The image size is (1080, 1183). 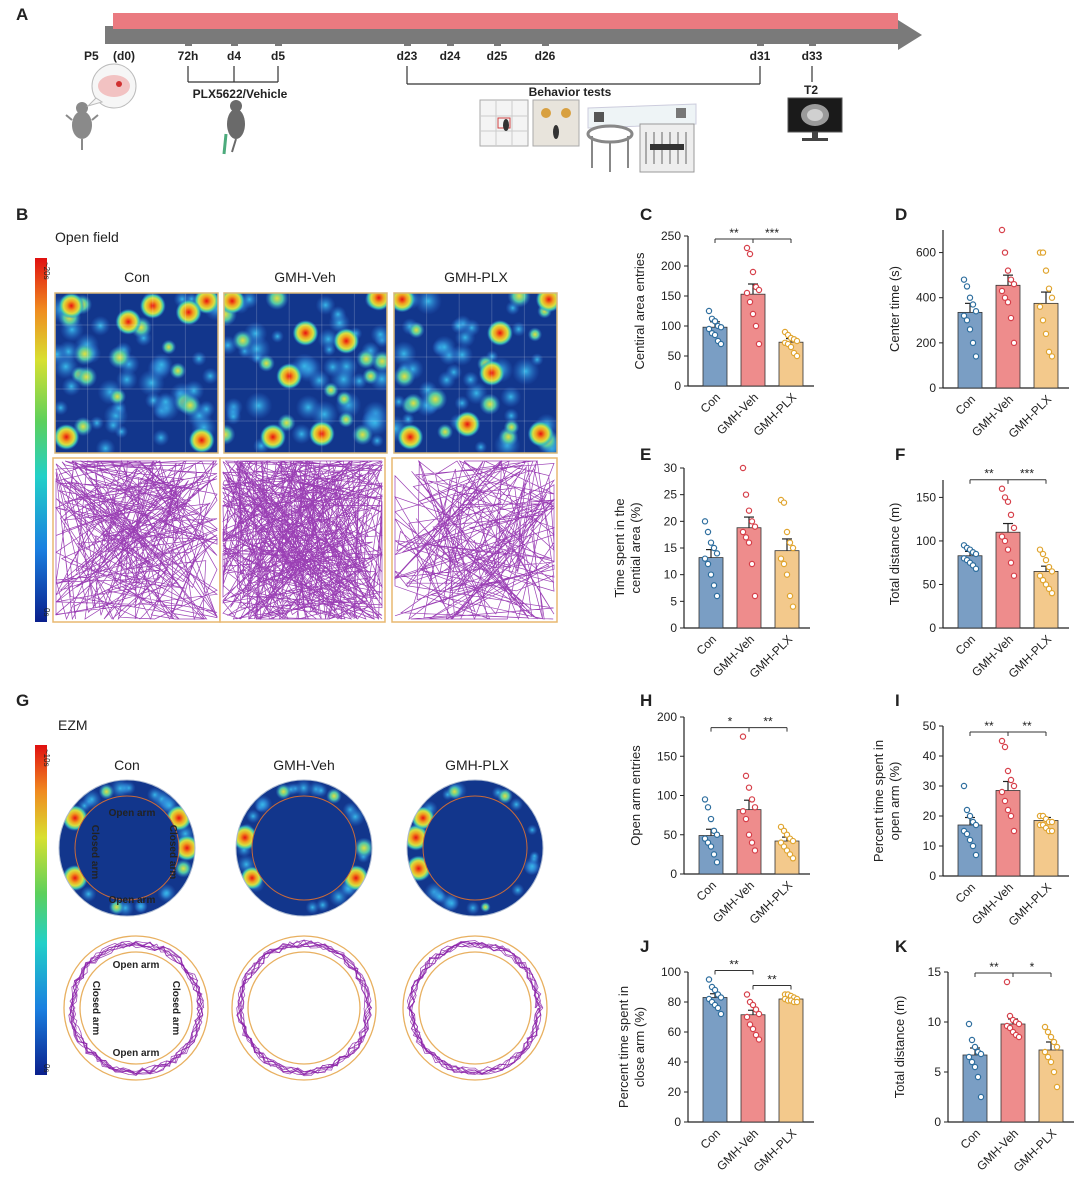 What do you see at coordinates (175, 1008) in the screenshot?
I see `ezm-track-closed-arm-right: Closed arm` at bounding box center [175, 1008].